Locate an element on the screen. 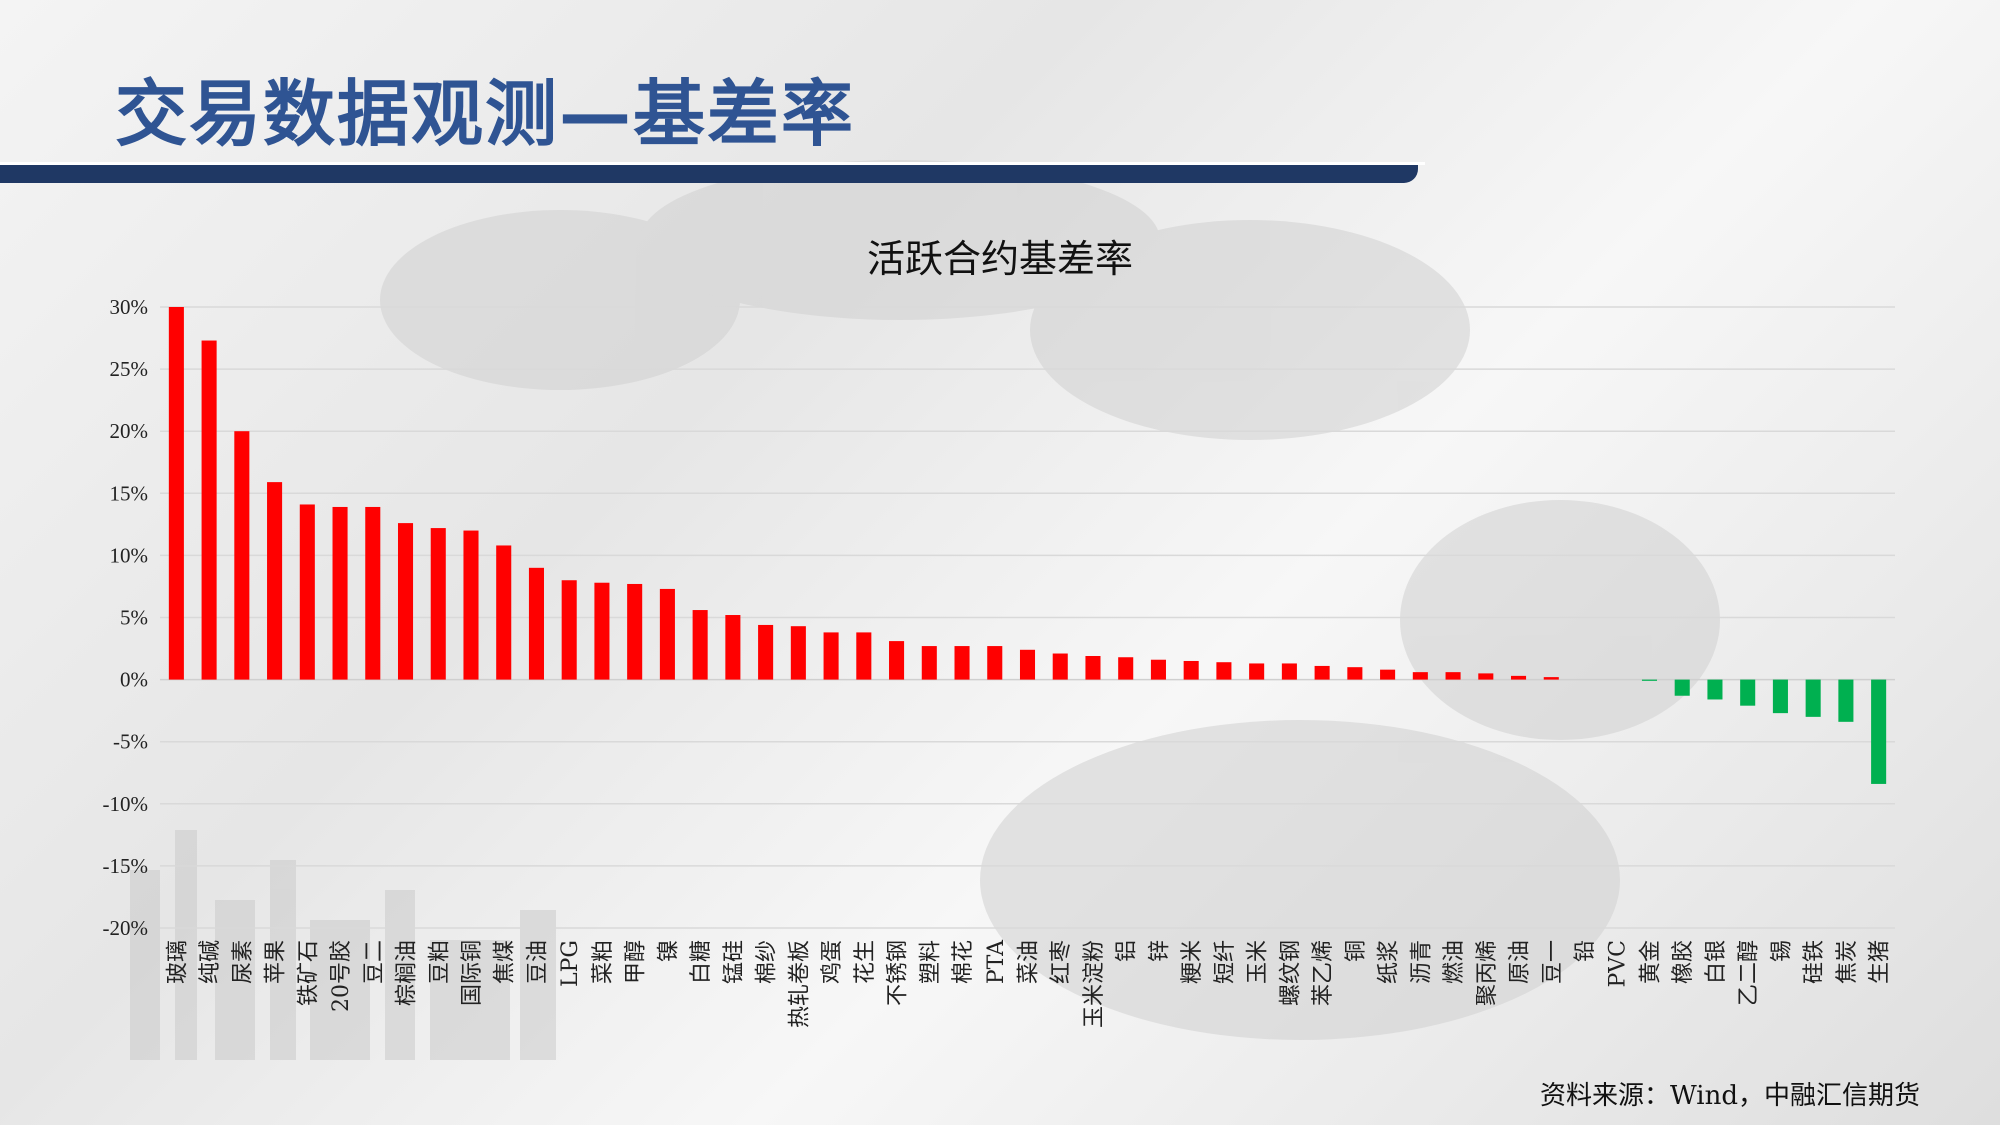  bar-聚丙烯 is located at coordinates (1486, 676).